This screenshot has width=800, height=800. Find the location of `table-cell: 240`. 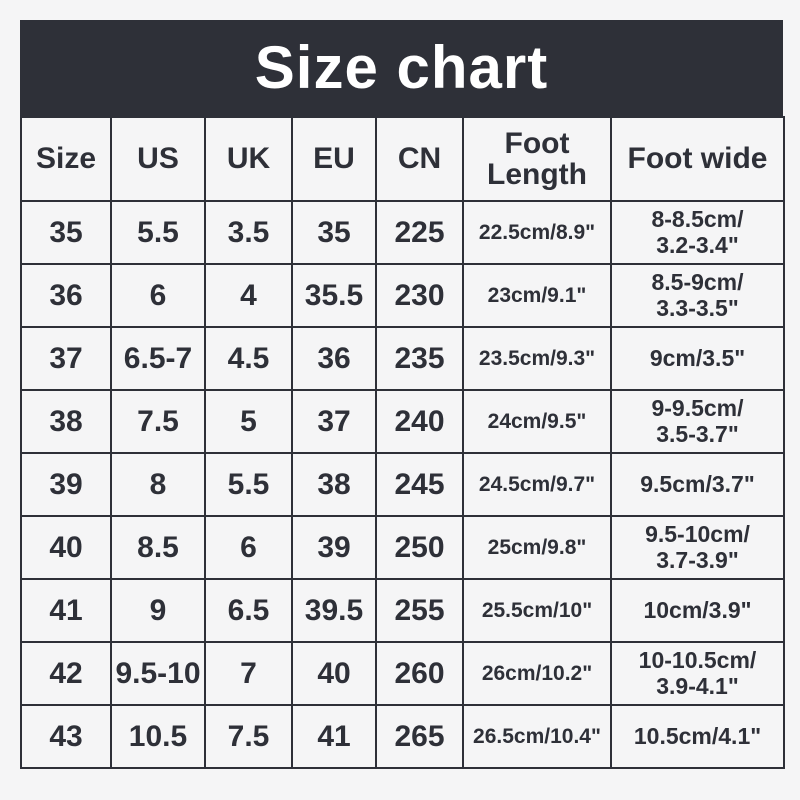

table-cell: 240 is located at coordinates (419, 421).